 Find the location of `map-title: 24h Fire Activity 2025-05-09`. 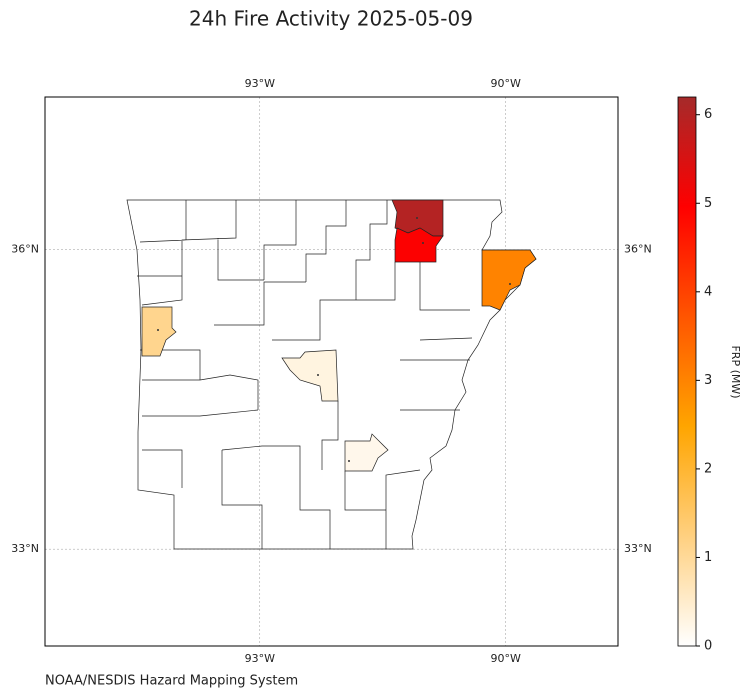

map-title: 24h Fire Activity 2025-05-09 is located at coordinates (331, 19).